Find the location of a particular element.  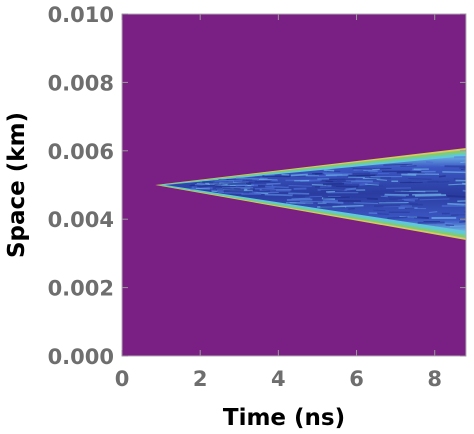

spread-region is located at coordinates (310, 194).